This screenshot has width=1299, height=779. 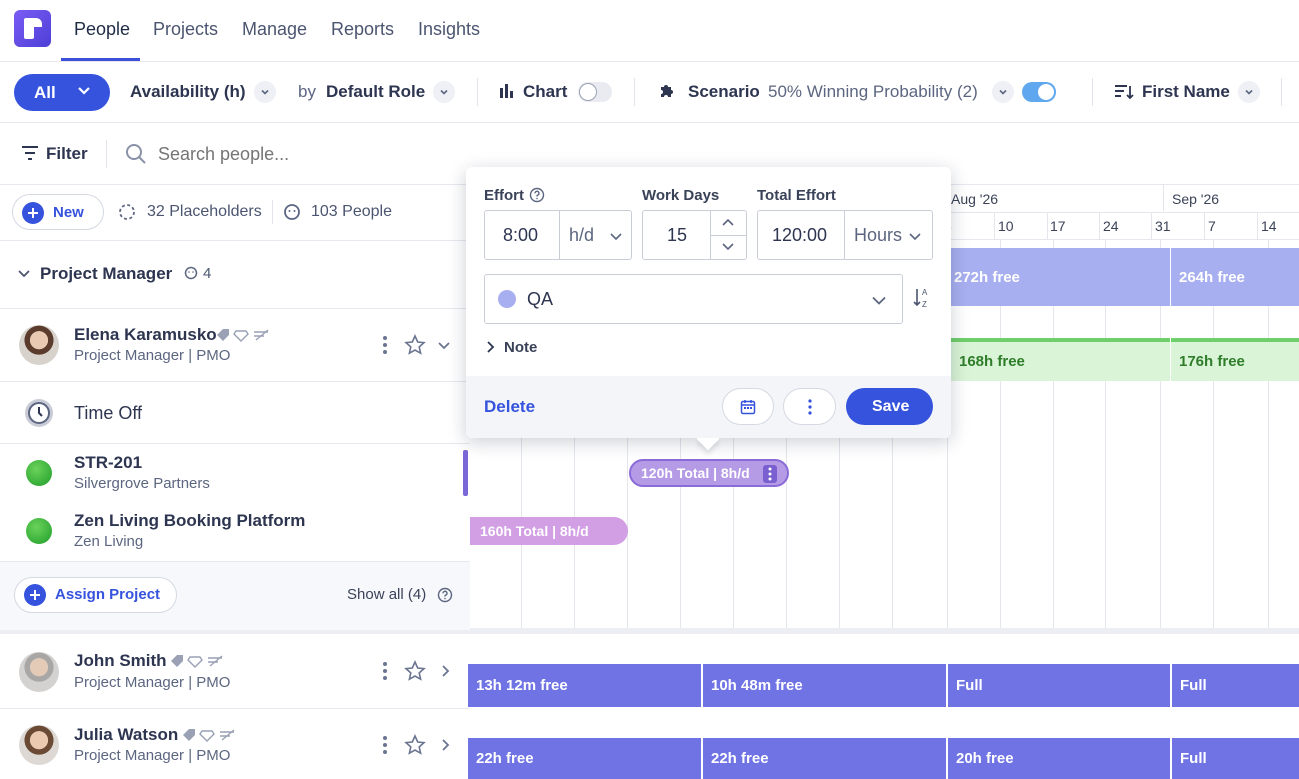 I want to click on filter-button: Filter, so click(x=67, y=153).